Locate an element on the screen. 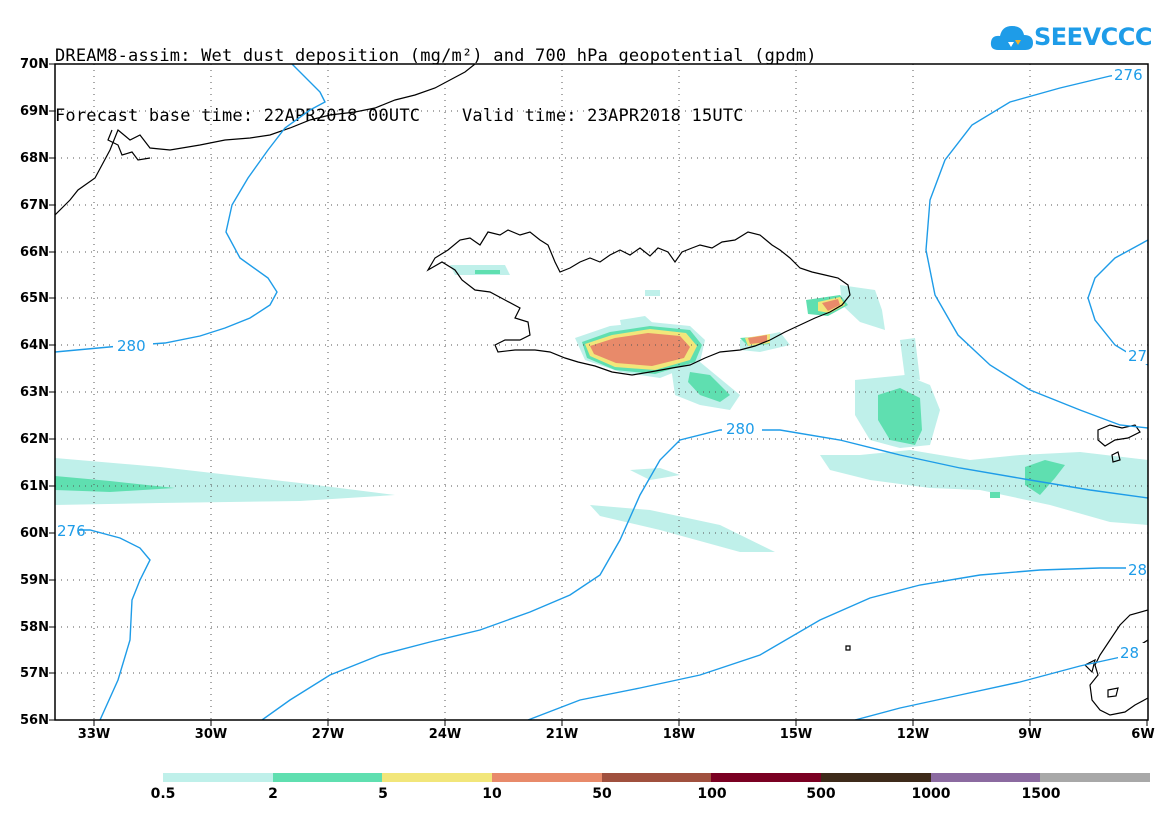 The height and width of the screenshot is (815, 1175). legend-label: 2 is located at coordinates (273, 794).